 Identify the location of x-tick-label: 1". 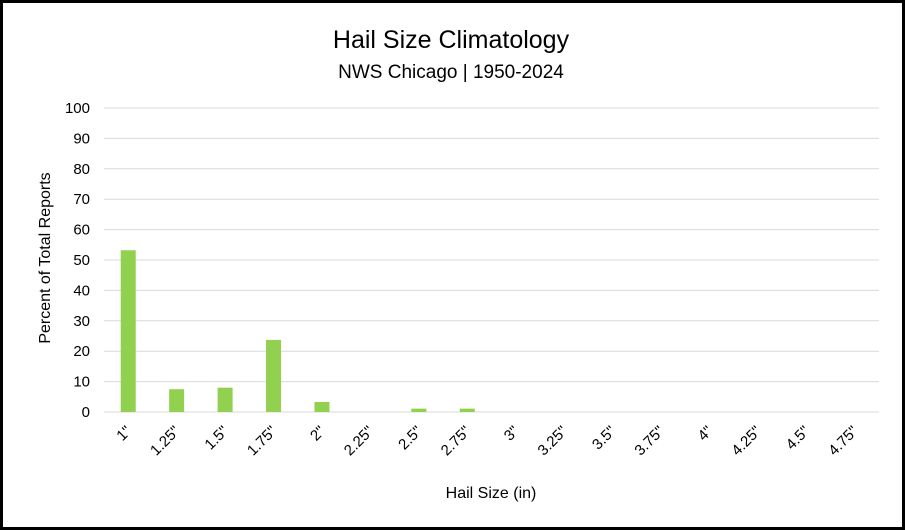
(124, 434).